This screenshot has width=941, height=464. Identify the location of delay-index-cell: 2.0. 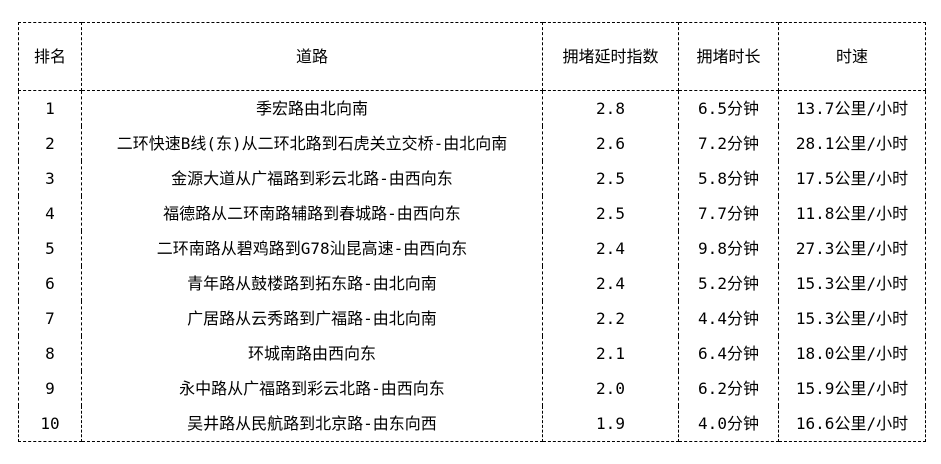
(610, 388).